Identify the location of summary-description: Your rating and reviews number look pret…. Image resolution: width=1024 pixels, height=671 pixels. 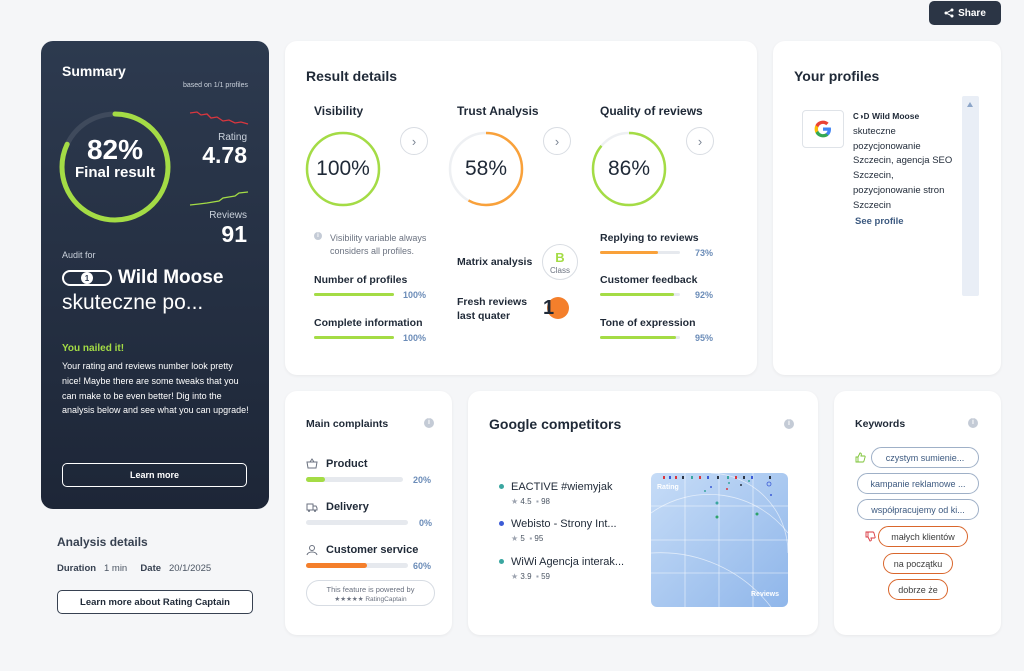
(155, 388).